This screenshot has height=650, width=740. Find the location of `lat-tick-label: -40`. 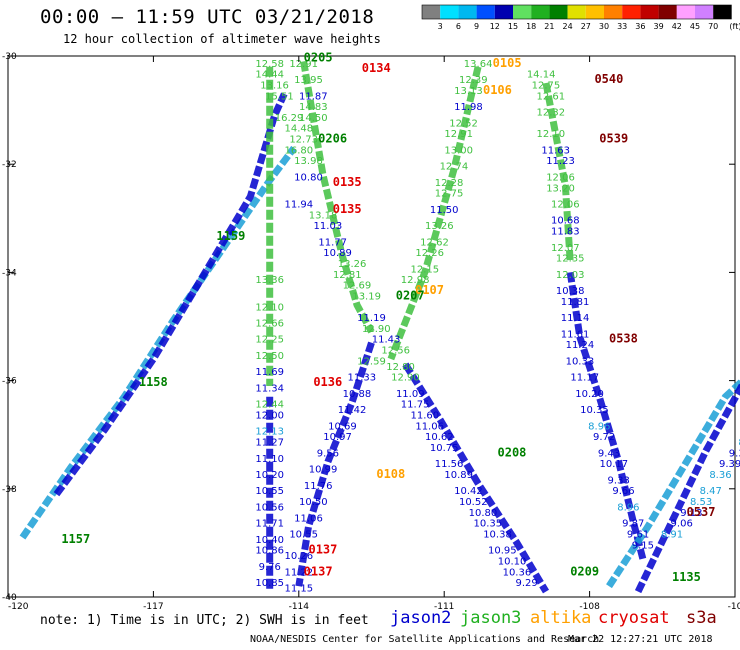

lat-tick-label: -40 is located at coordinates (9, 598).